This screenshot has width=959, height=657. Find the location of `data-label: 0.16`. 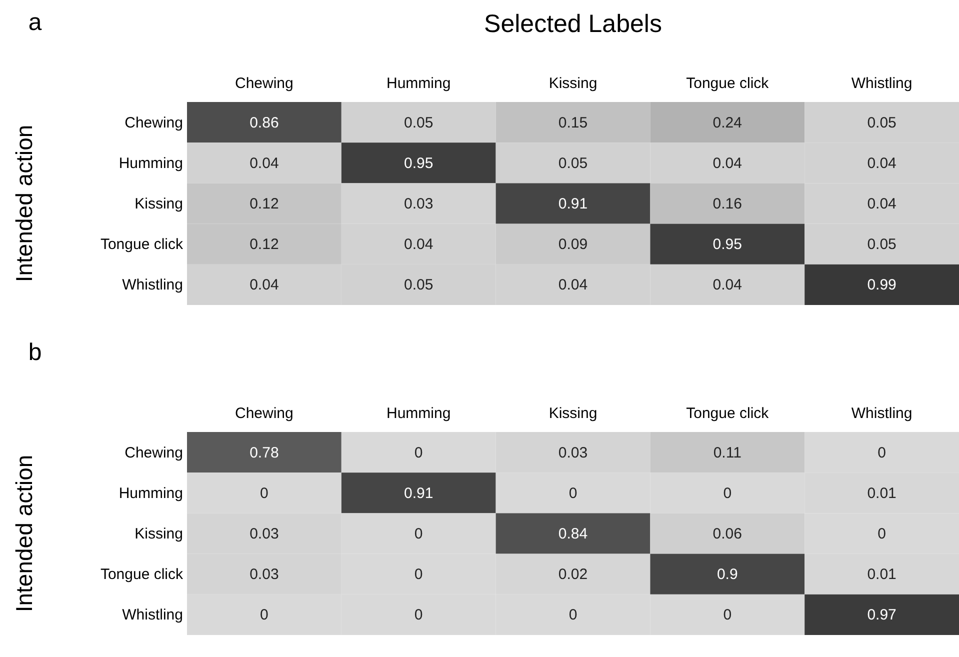

data-label: 0.16 is located at coordinates (727, 204).